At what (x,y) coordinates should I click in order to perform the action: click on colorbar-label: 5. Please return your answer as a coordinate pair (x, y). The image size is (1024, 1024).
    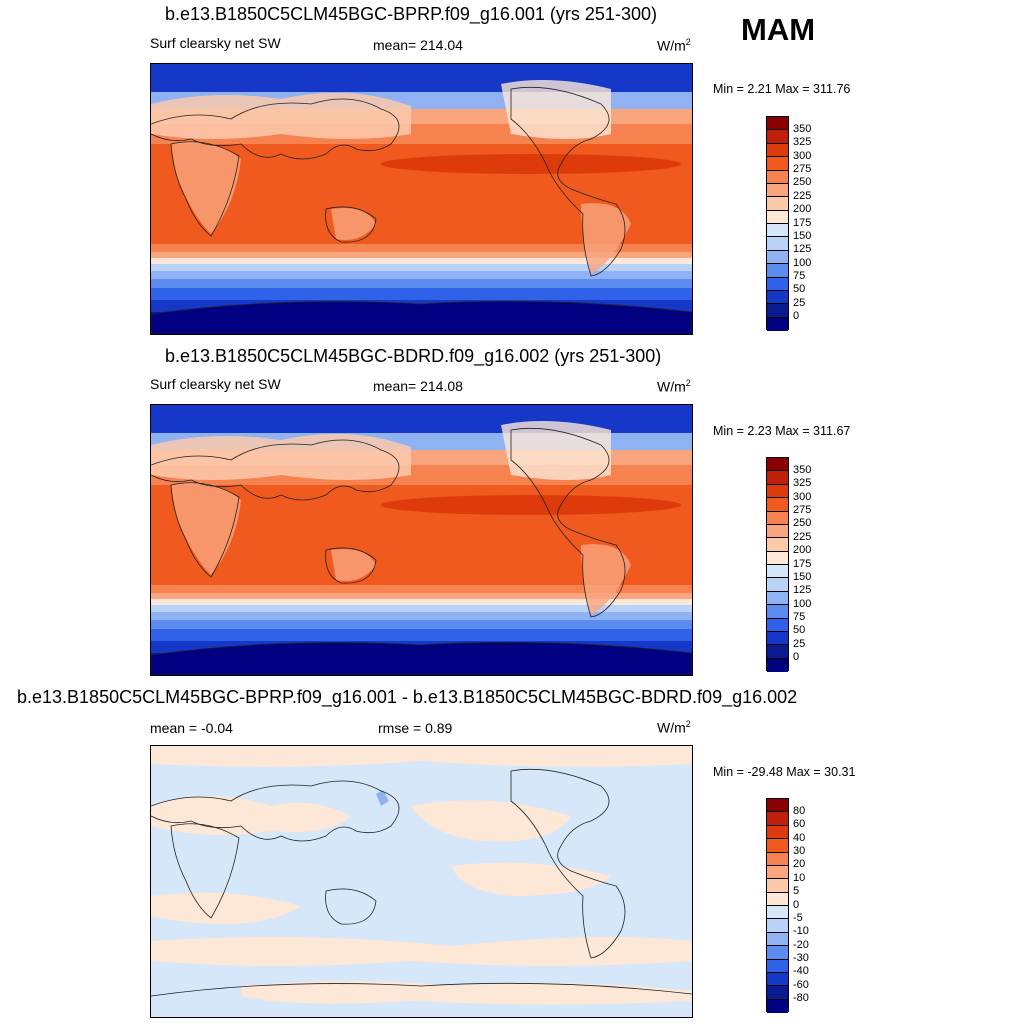
    Looking at the image, I should click on (796, 891).